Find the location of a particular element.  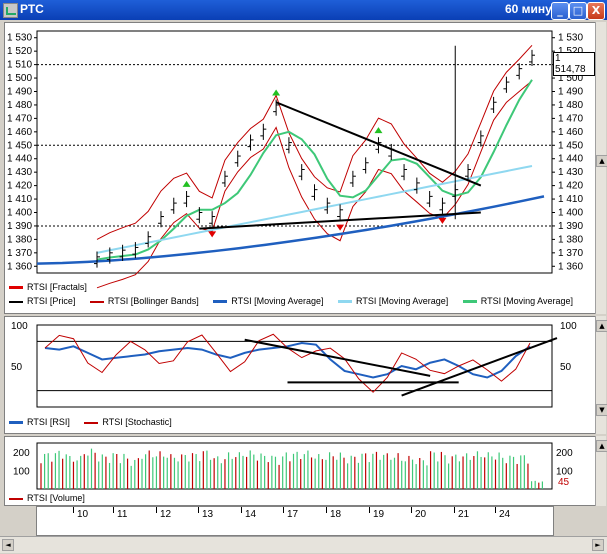

oscillator-legend: RTSI [RSI] RTSI [Stochastic] is located at coordinates (90, 422).